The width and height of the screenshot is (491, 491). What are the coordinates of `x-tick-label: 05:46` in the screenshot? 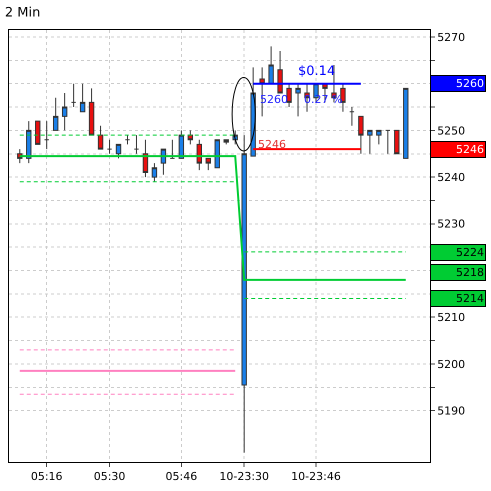 It's located at (182, 477).